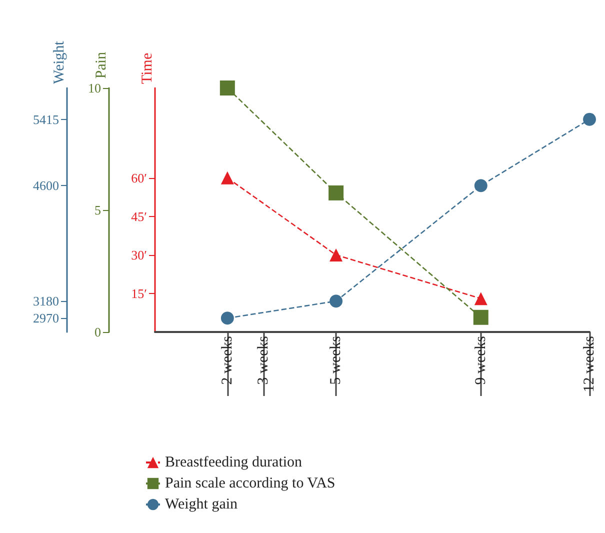 The width and height of the screenshot is (605, 533). What do you see at coordinates (234, 462) in the screenshot?
I see `legend-label: Breastfeeding duration` at bounding box center [234, 462].